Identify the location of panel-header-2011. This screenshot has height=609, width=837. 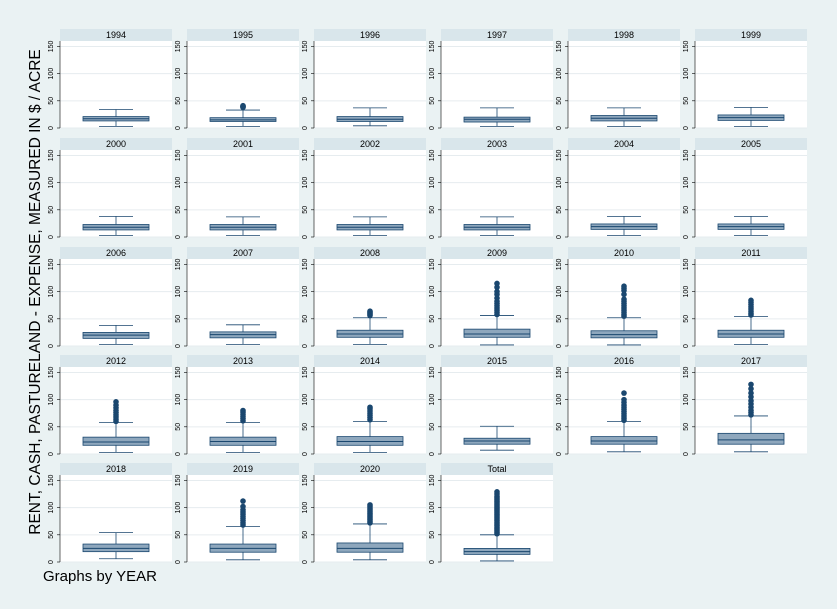
(751, 253).